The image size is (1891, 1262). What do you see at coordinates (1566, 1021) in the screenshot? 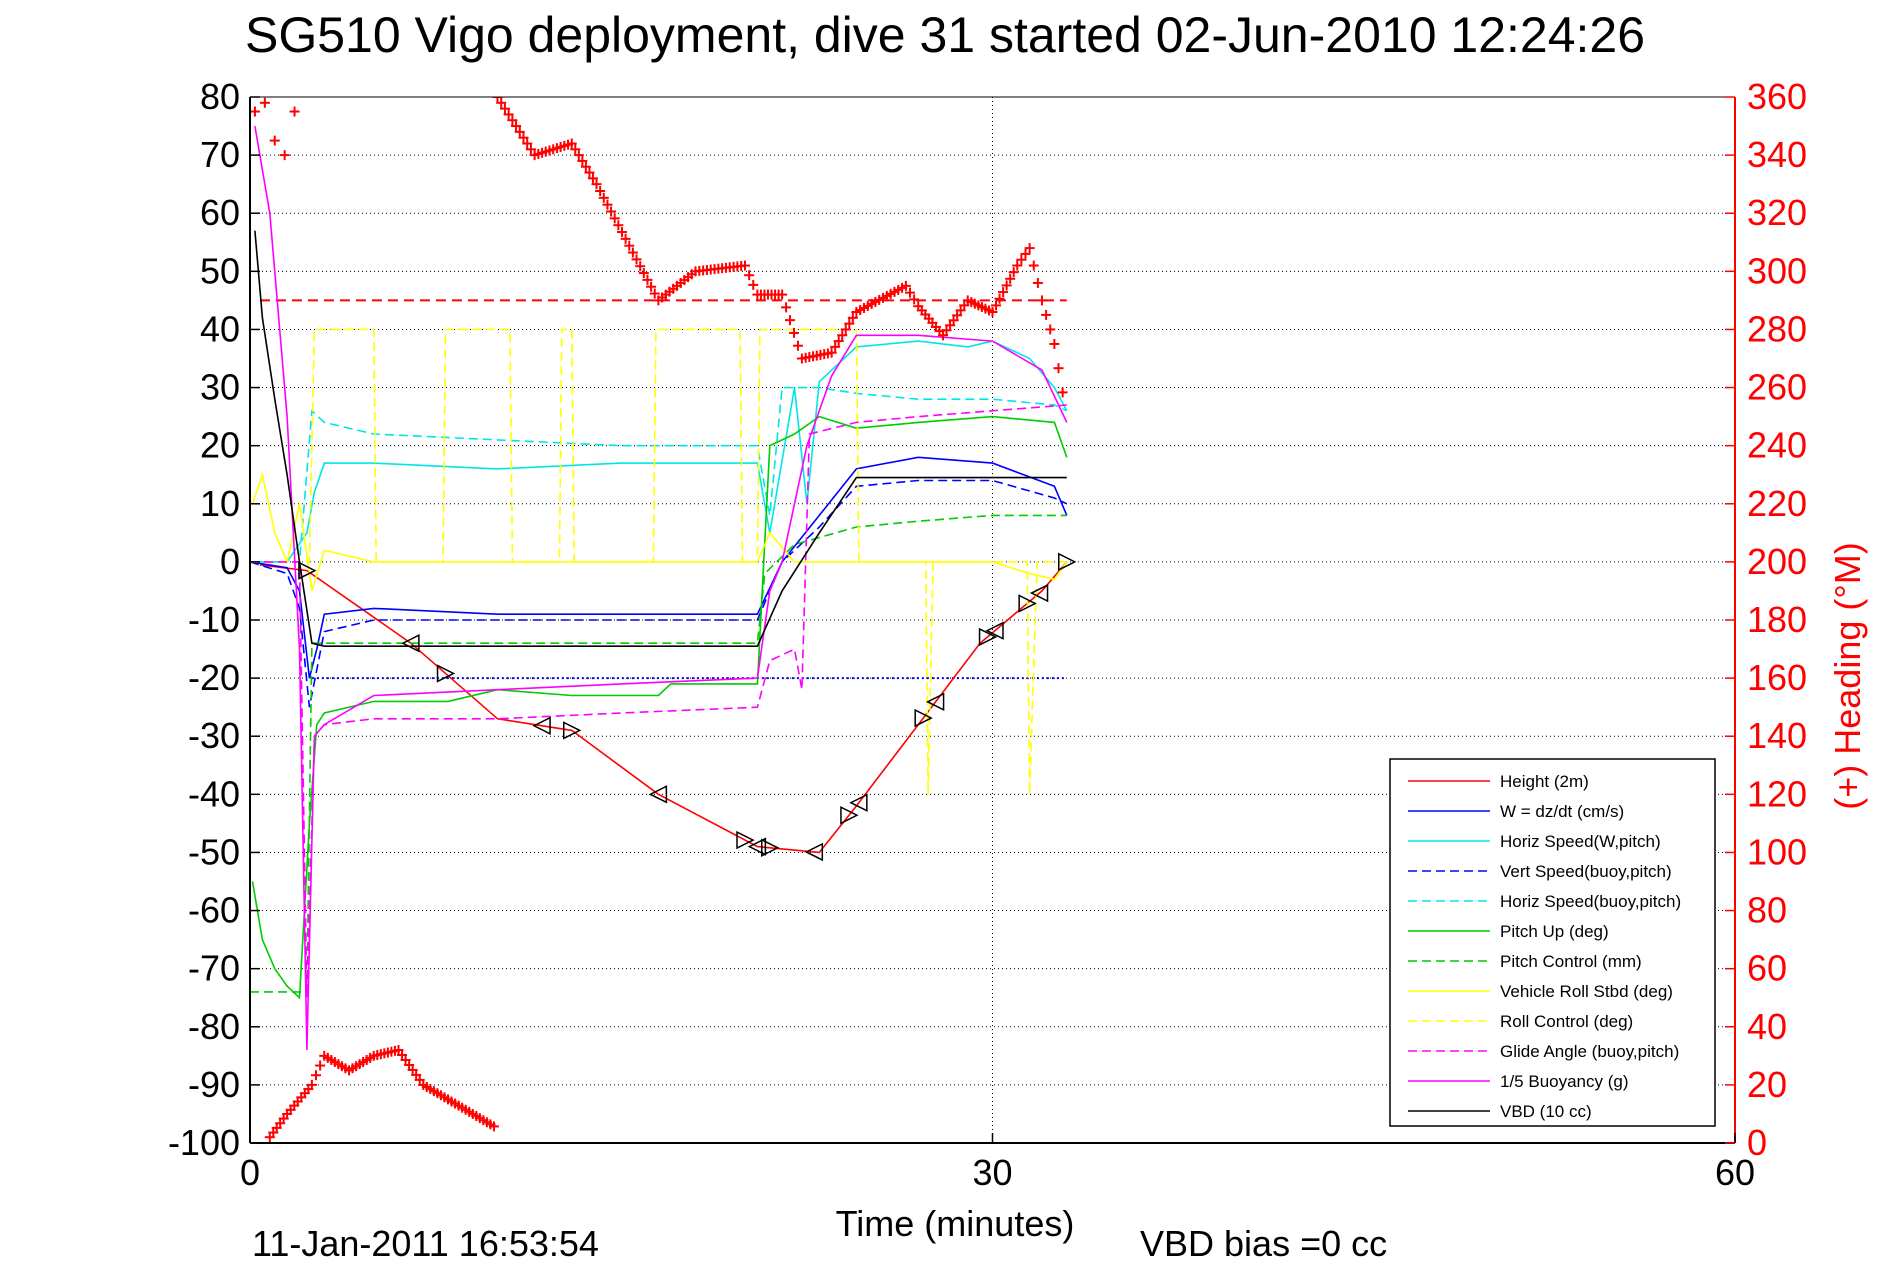
I see `legend-entry-8: Roll Control (deg)` at bounding box center [1566, 1021].